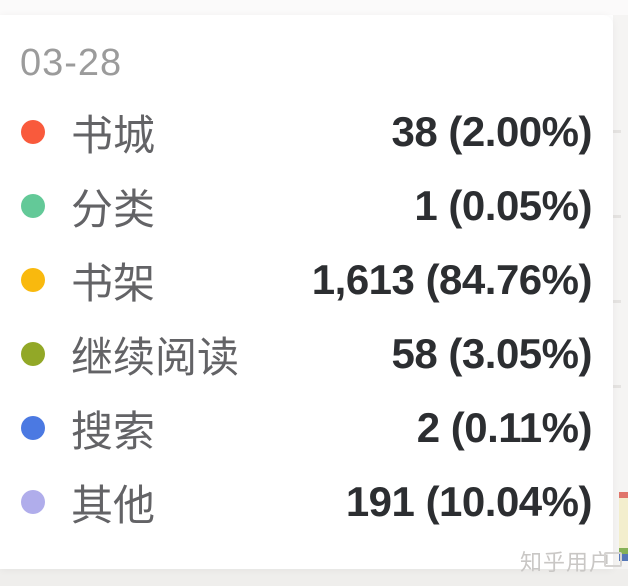 This screenshot has height=586, width=628. What do you see at coordinates (113, 283) in the screenshot?
I see `series-label: 书架` at bounding box center [113, 283].